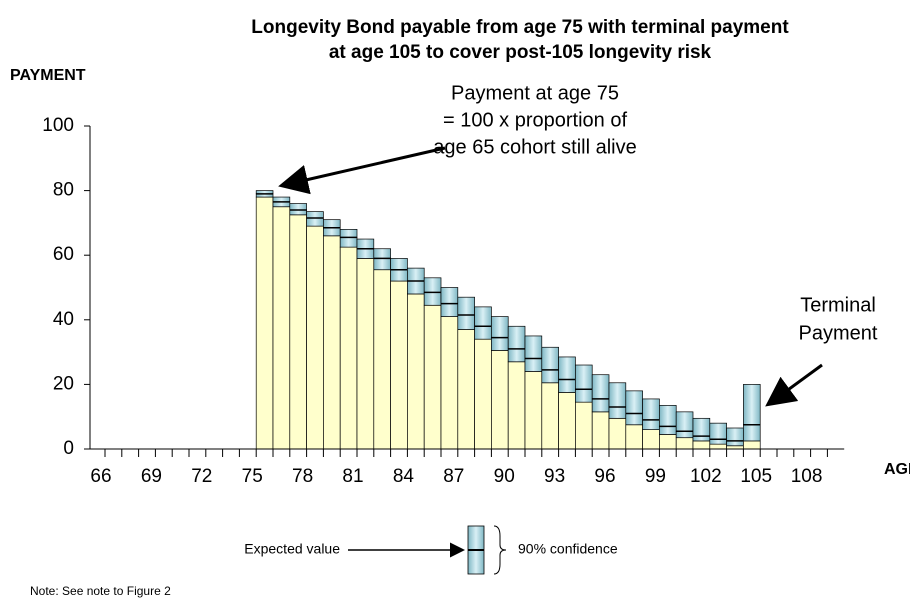 The width and height of the screenshot is (910, 604). What do you see at coordinates (453, 476) in the screenshot?
I see `x-tick-label: 87` at bounding box center [453, 476].